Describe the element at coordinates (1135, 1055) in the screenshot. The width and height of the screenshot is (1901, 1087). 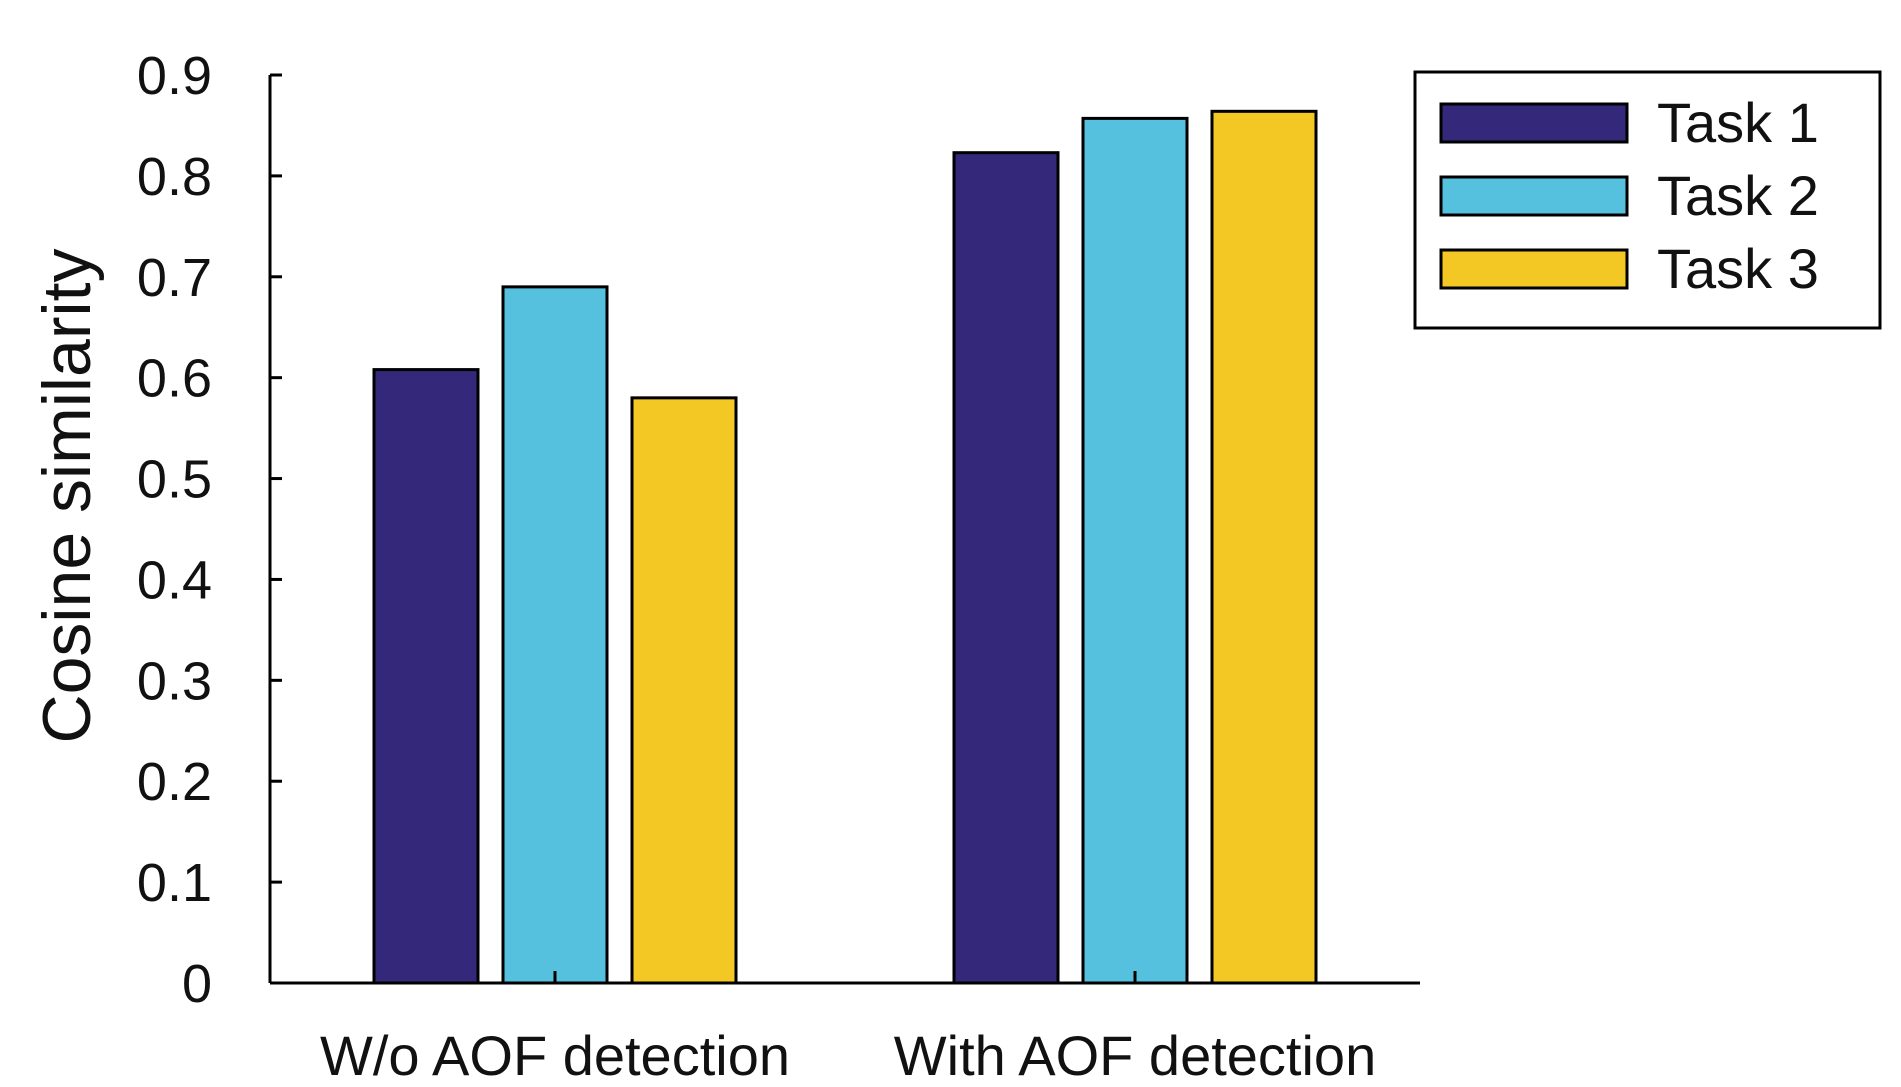
I see `x-category-label: With AOF detection` at that location.